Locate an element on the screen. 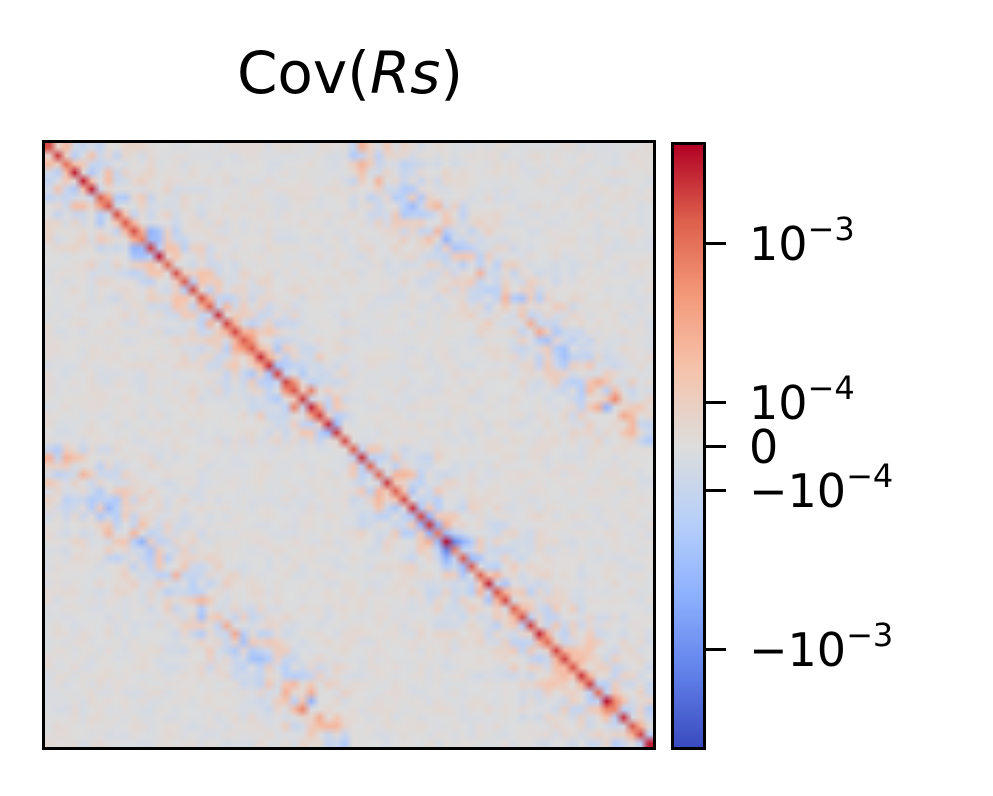  colorbar-tick-label: −10−3 is located at coordinates (821, 646).